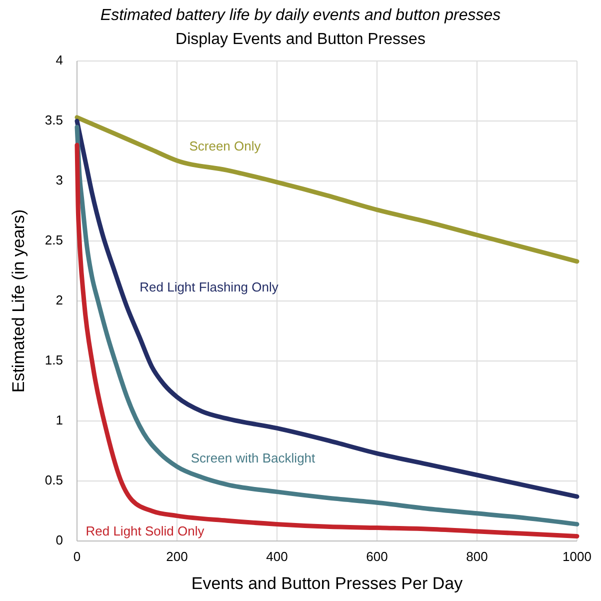 This screenshot has width=601, height=601. I want to click on x-tick-label: 0, so click(77, 556).